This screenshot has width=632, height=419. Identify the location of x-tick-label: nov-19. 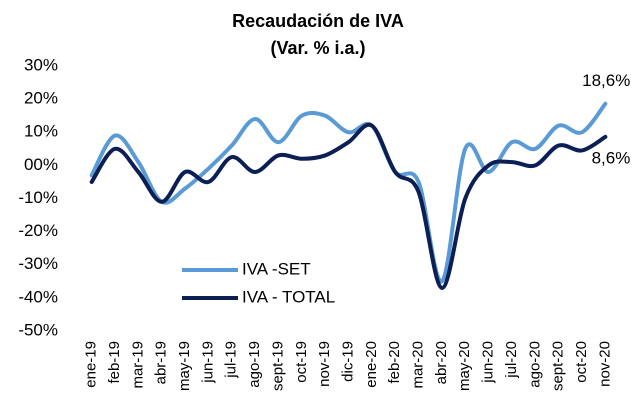
(324, 364).